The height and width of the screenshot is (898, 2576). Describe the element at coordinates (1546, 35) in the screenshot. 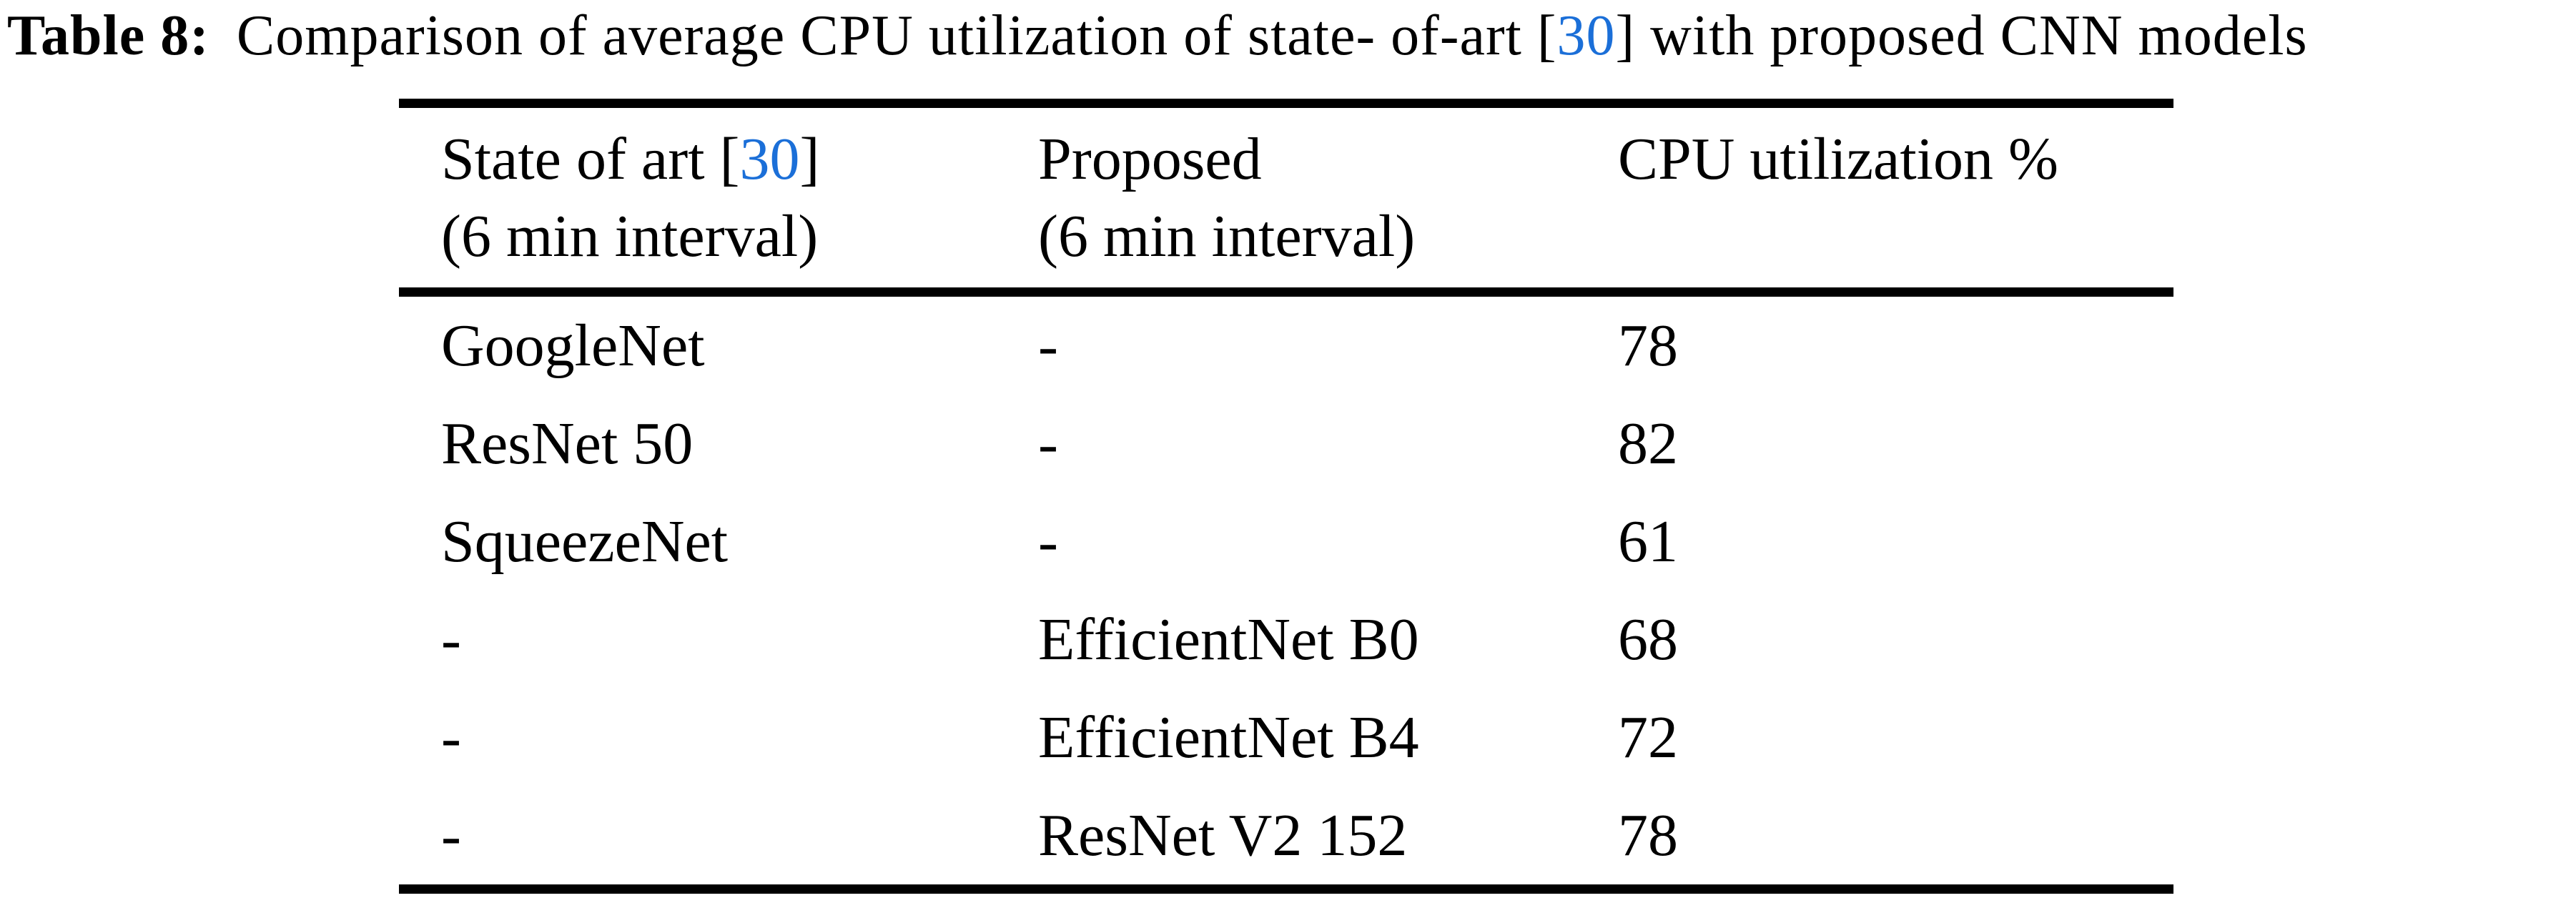

I see `caption-cite-open-bracket: [` at that location.